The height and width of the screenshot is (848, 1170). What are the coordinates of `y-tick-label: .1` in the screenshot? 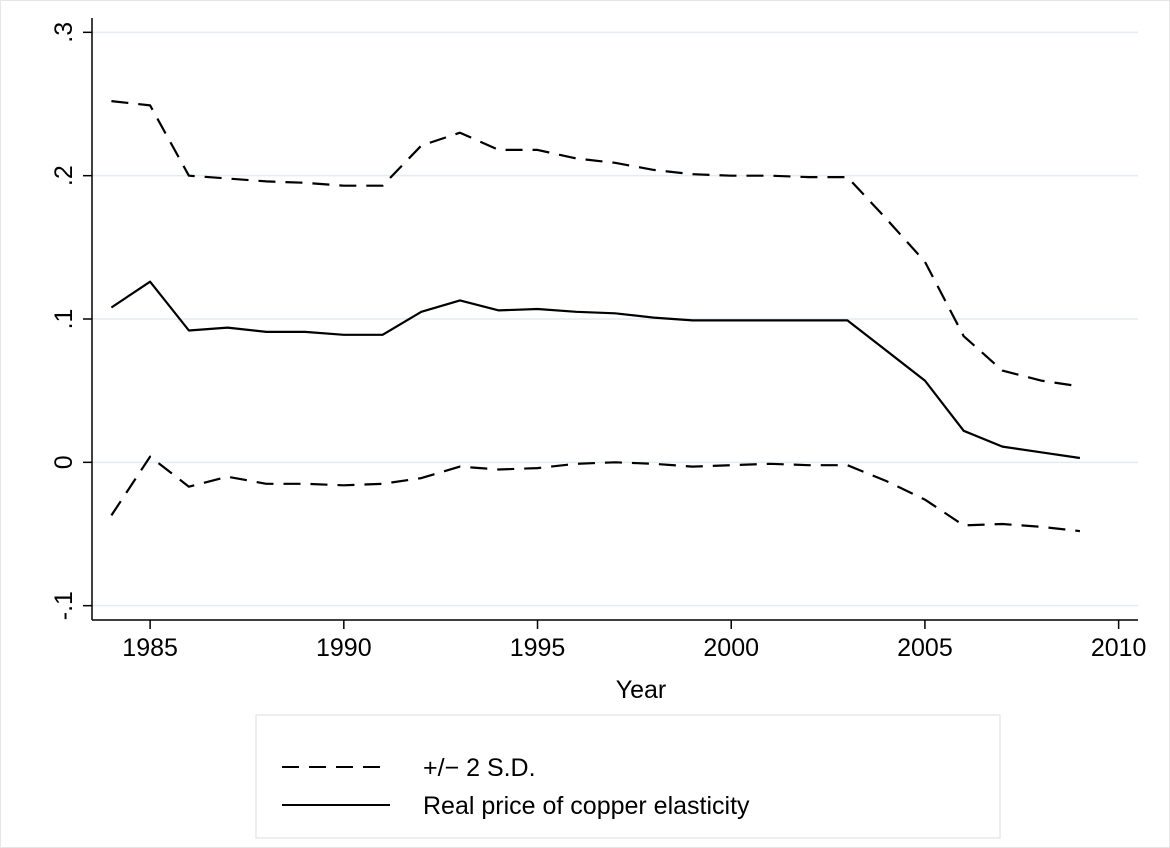 It's located at (64, 319).